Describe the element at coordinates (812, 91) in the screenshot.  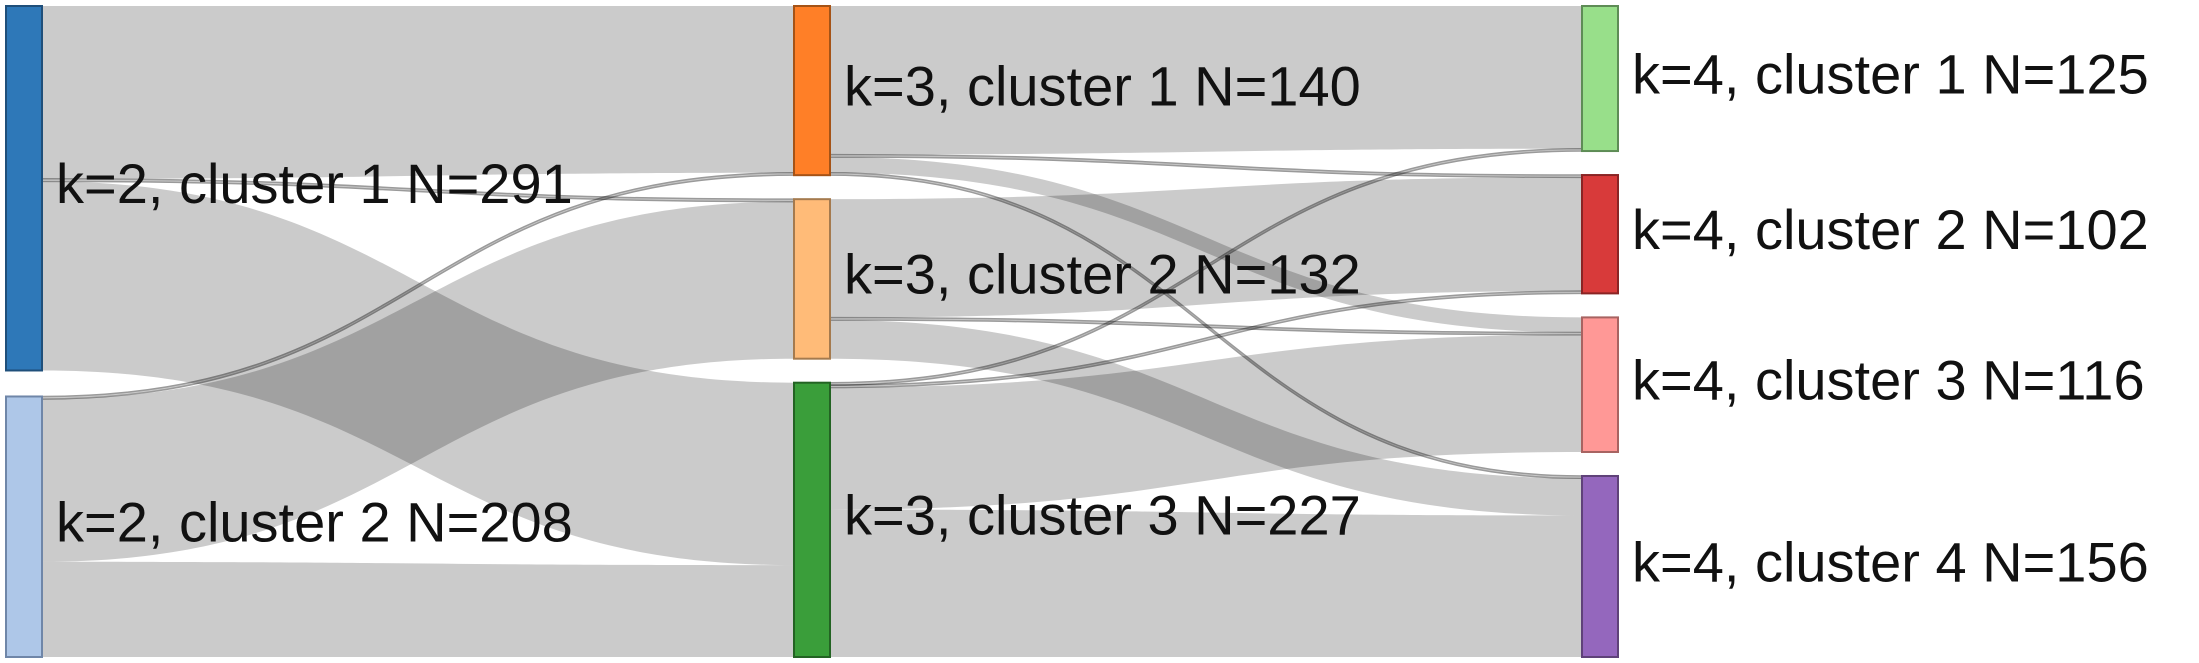
I see `node-k3c1` at that location.